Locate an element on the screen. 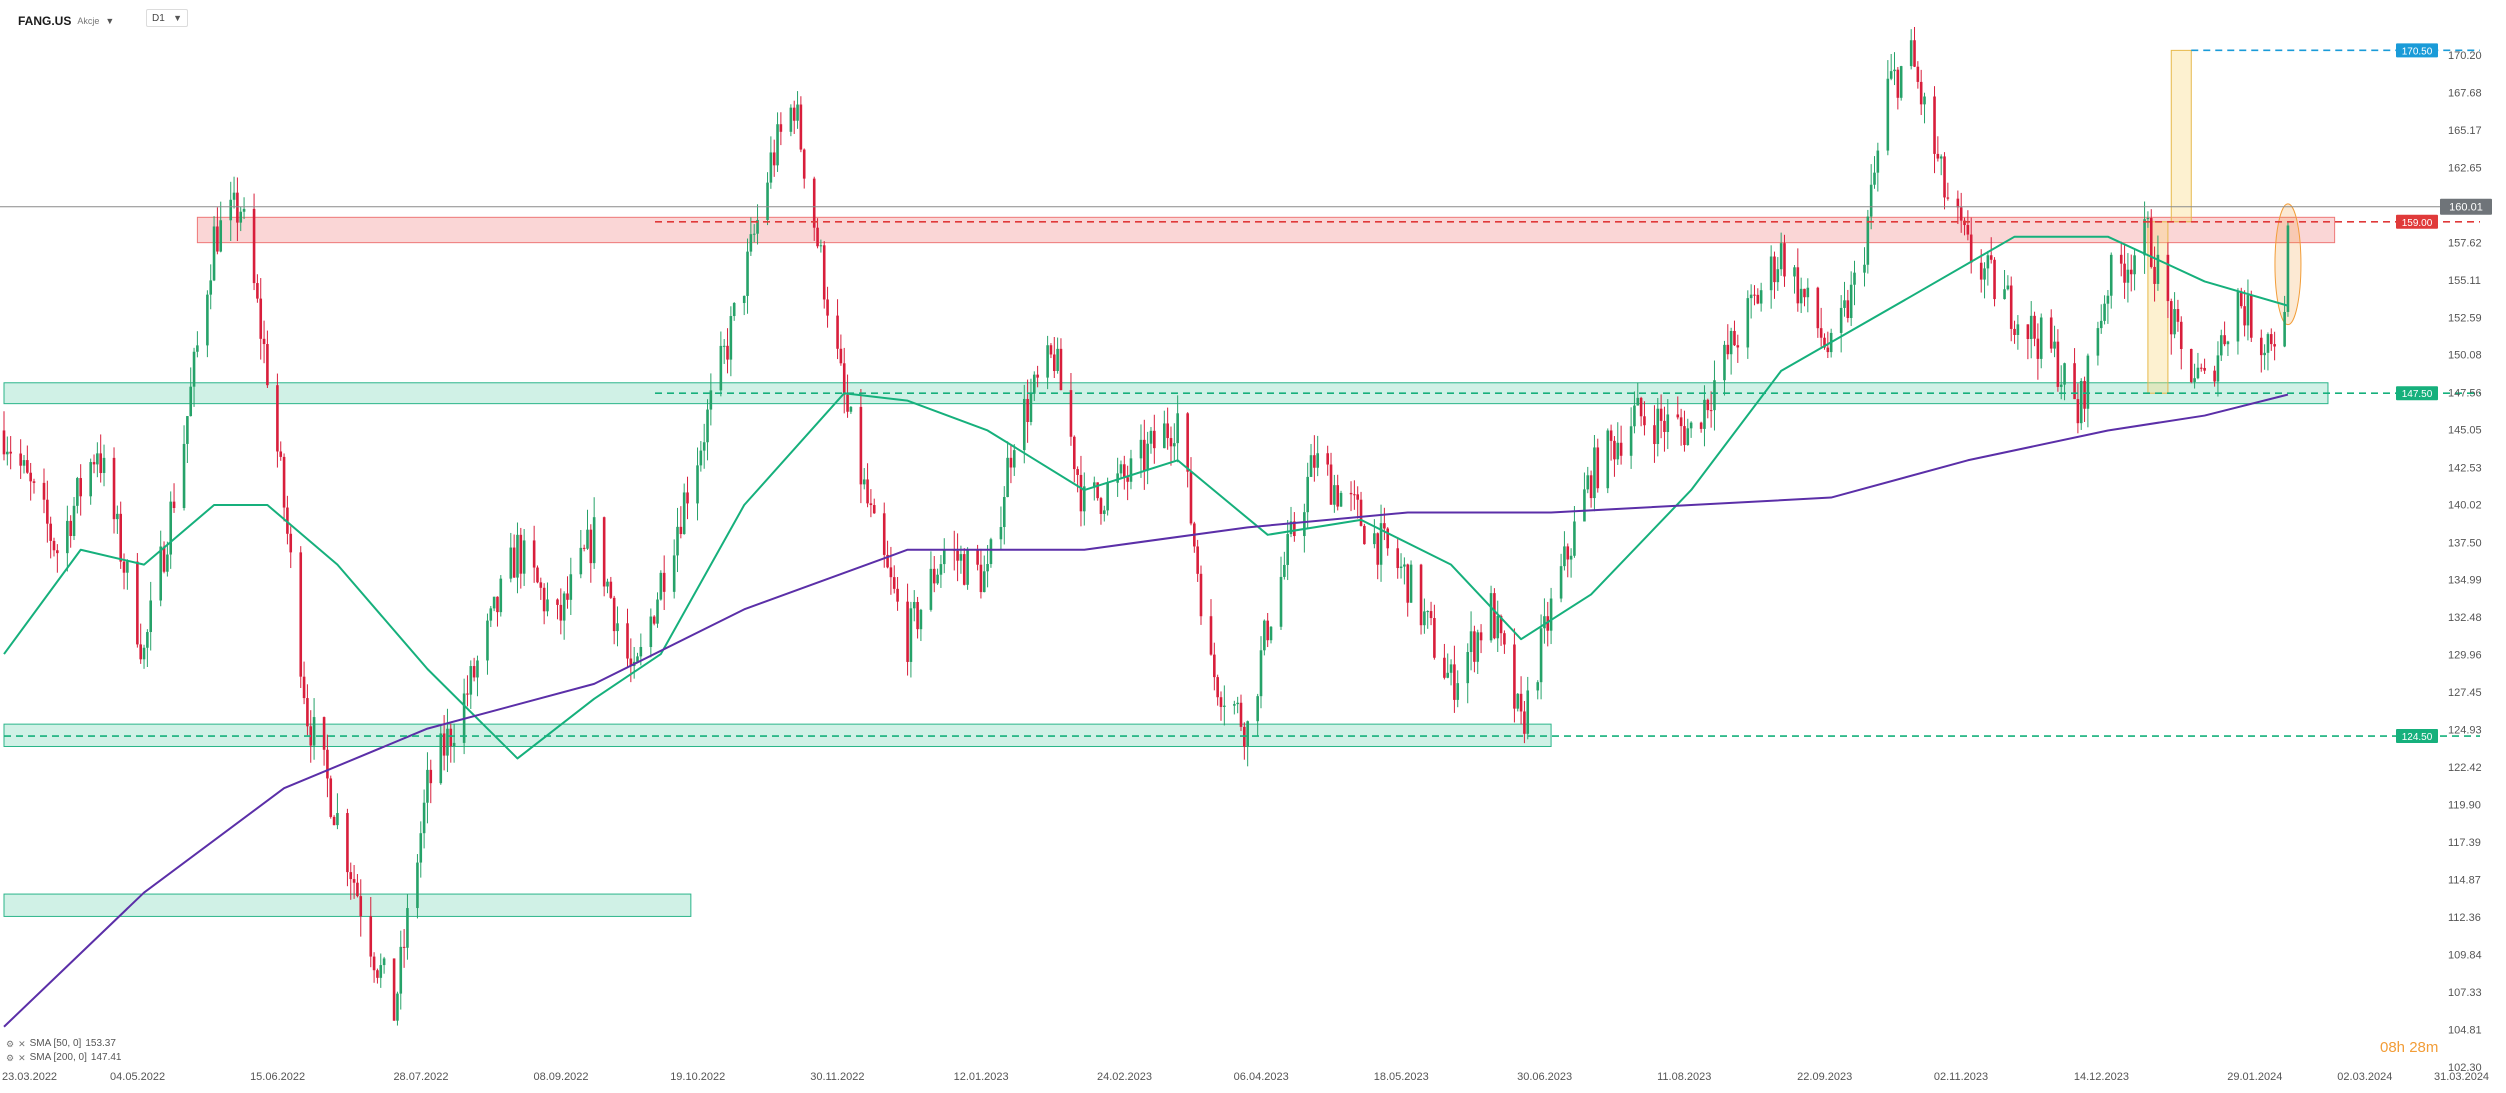  symbol-header: FANG.US Akcje ▼ is located at coordinates (66, 21).